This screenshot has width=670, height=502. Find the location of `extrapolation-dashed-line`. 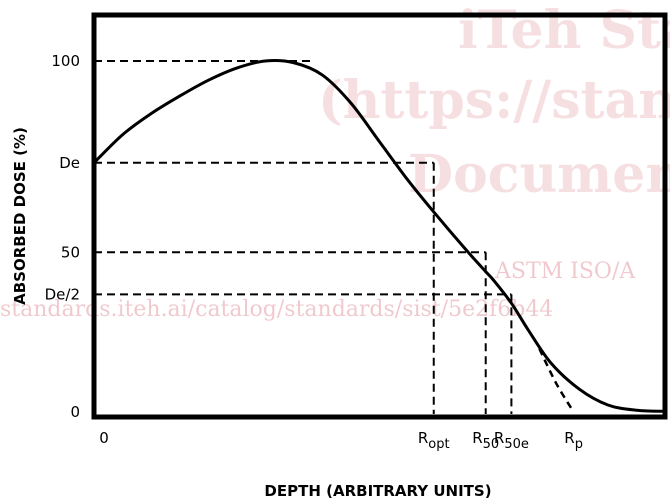

extrapolation-dashed-line is located at coordinates (556, 380).